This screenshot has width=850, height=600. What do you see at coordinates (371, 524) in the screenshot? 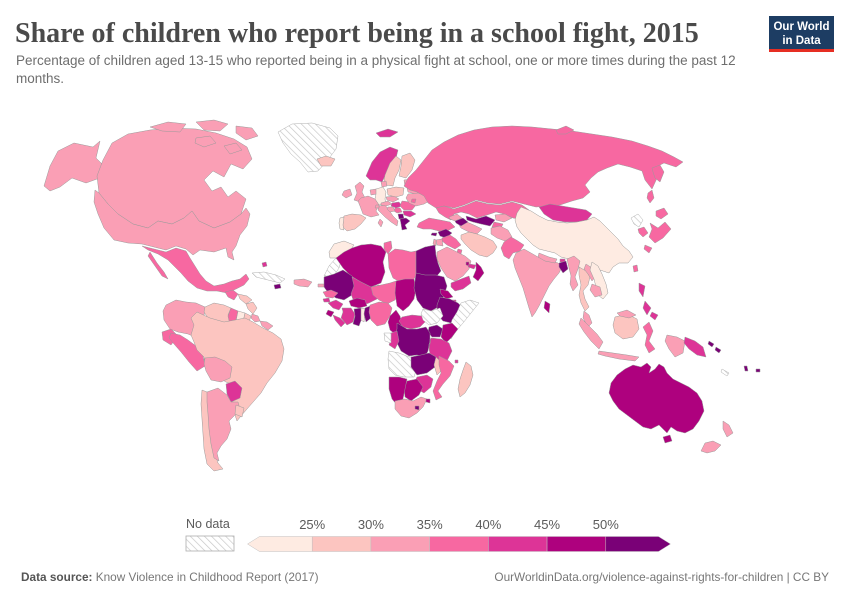
I see `svg-text: 30%` at bounding box center [371, 524].